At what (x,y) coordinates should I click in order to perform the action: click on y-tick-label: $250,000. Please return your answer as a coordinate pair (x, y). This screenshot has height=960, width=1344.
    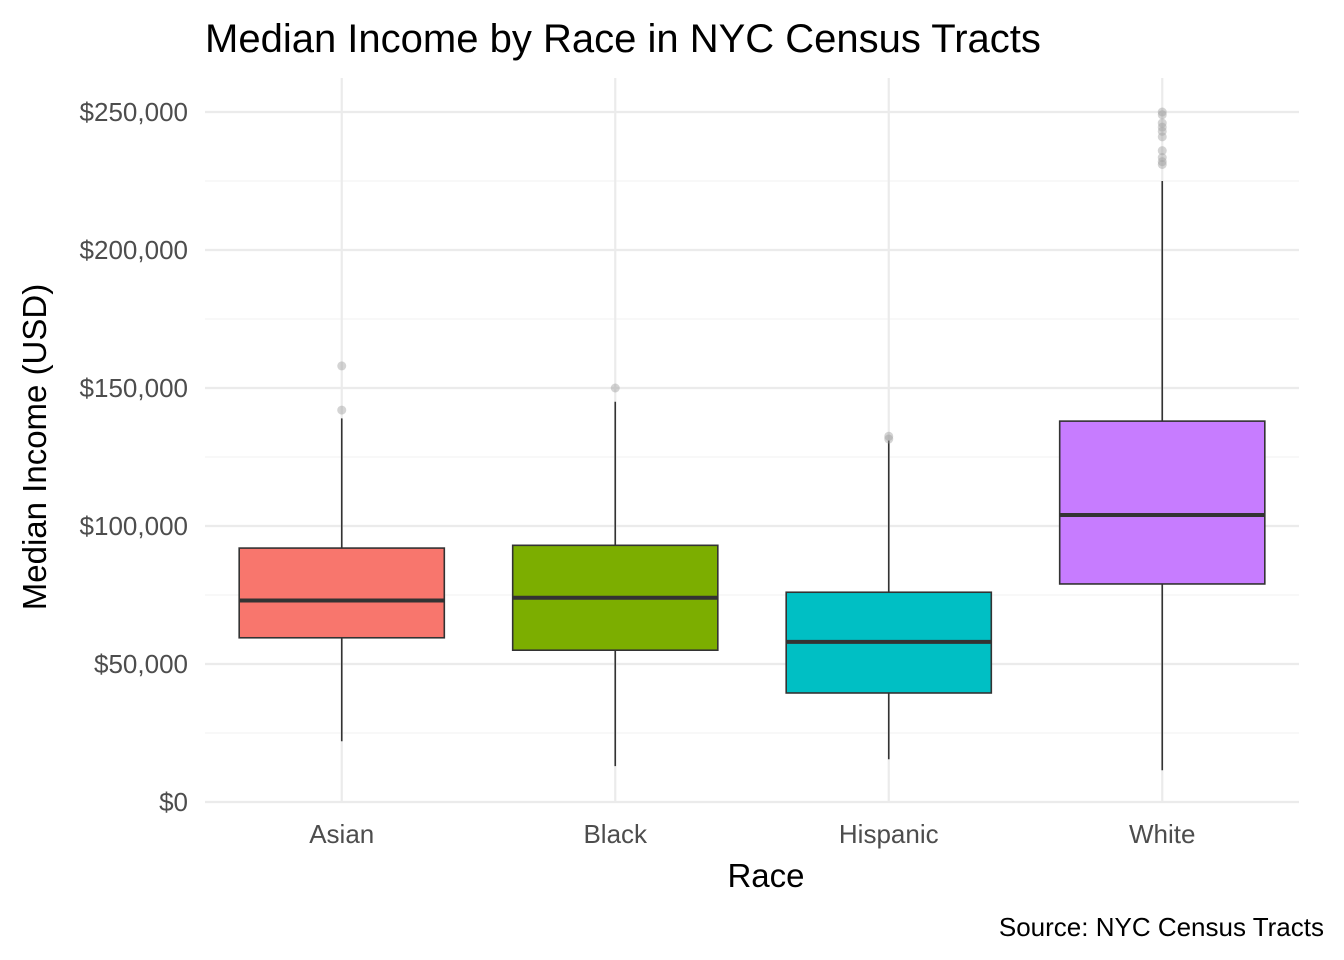
    Looking at the image, I should click on (134, 112).